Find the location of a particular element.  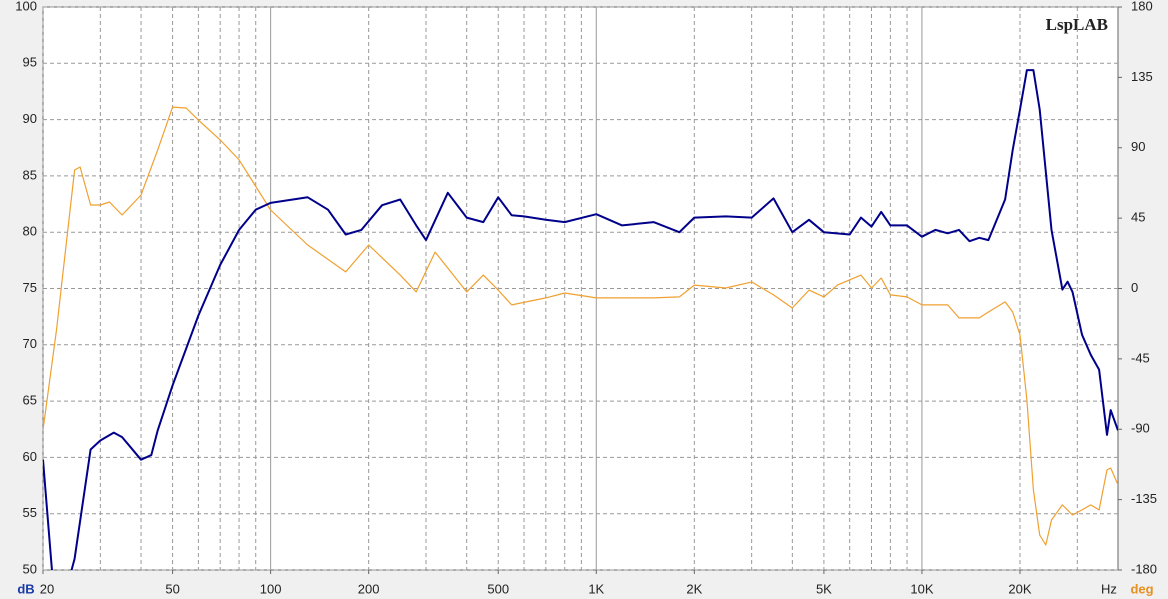

y-tick-label: 50 is located at coordinates (30, 568).